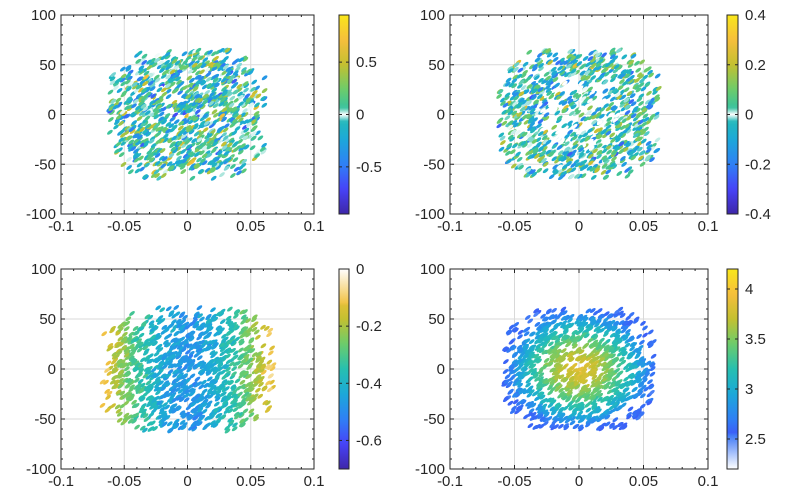  Describe the element at coordinates (643, 226) in the screenshot. I see `x-tick-label: 0.05` at that location.